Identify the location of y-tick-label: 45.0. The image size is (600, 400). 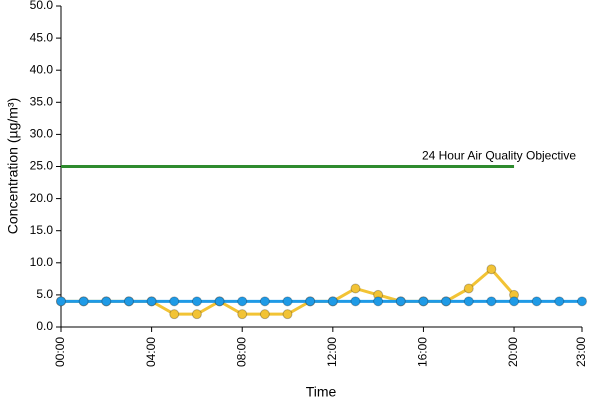
(42, 37).